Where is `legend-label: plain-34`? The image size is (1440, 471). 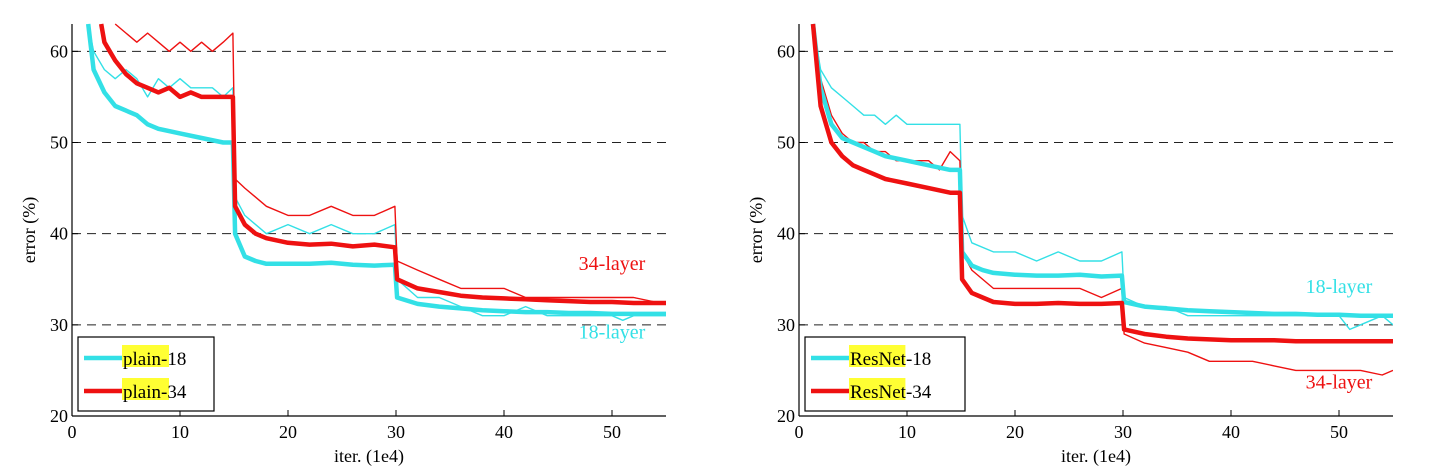 legend-label: plain-34 is located at coordinates (155, 392).